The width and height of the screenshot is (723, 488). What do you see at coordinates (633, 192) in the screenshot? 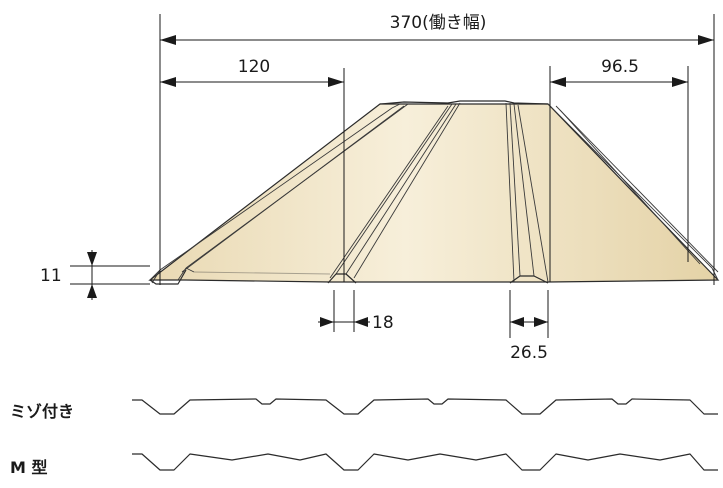
I see `right-flange` at bounding box center [633, 192].